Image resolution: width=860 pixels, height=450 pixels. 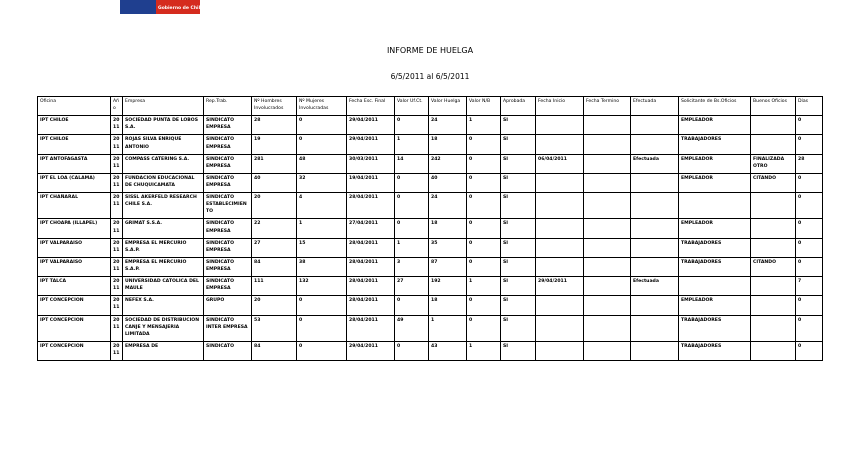 I want to click on table-cell: 87, so click(x=447, y=267).